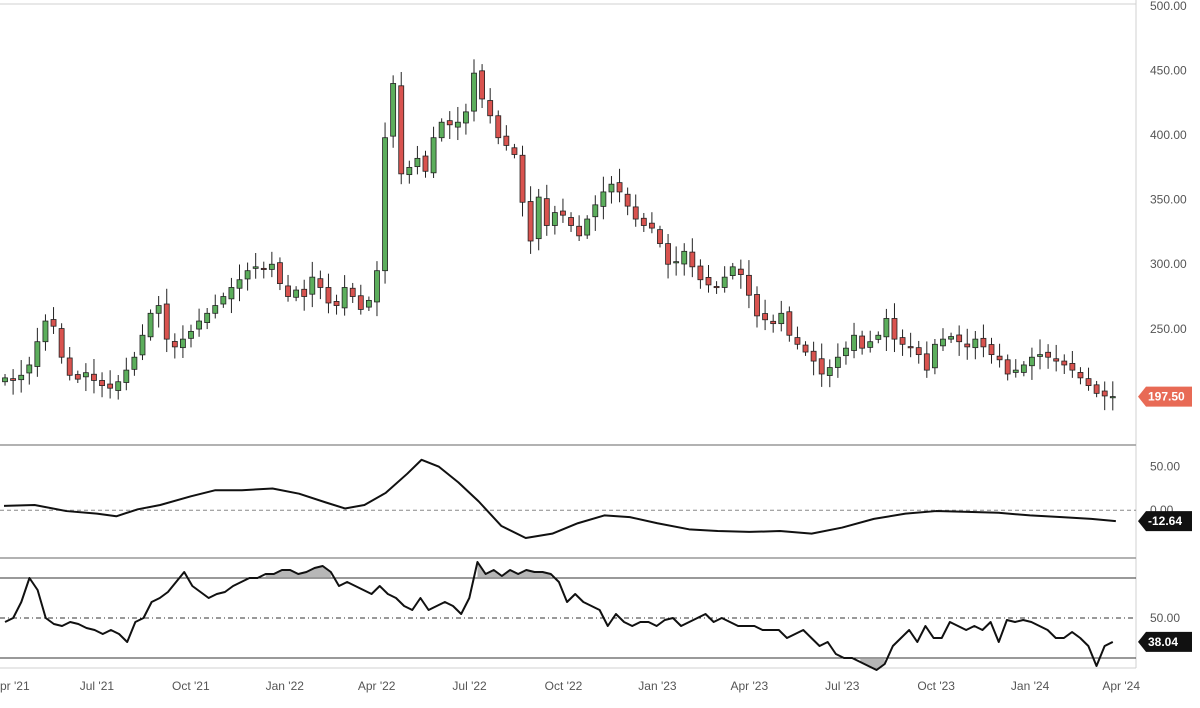 The width and height of the screenshot is (1200, 708). What do you see at coordinates (1165, 618) in the screenshot?
I see `rsi-tick-label: 50.00` at bounding box center [1165, 618].